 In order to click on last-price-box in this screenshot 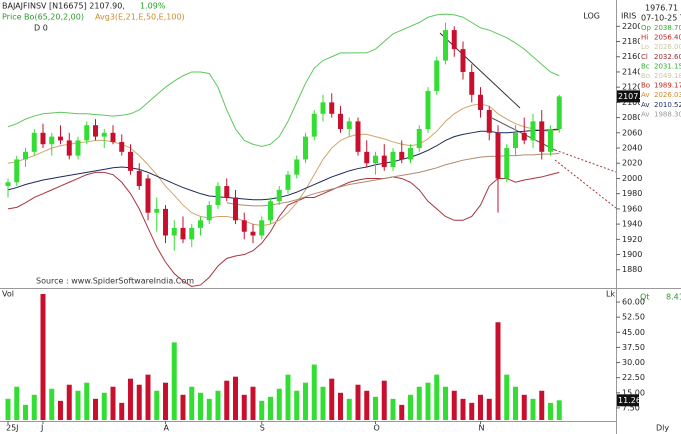, I will do `click(632, 96)`.